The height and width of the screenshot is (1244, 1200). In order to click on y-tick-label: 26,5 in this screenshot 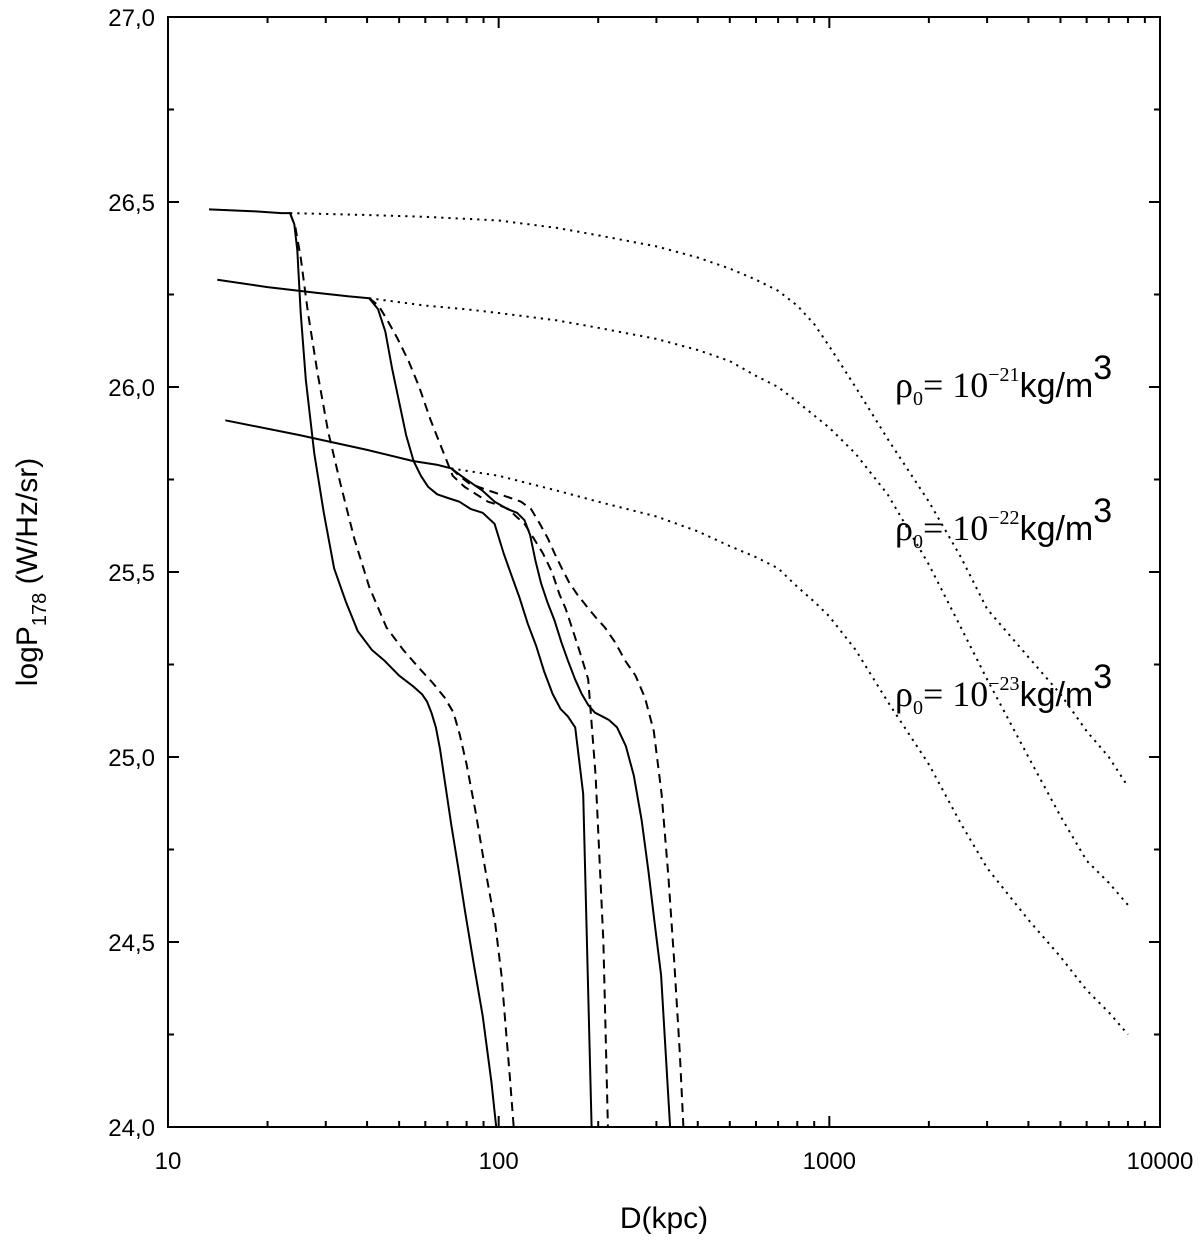, I will do `click(131, 203)`.